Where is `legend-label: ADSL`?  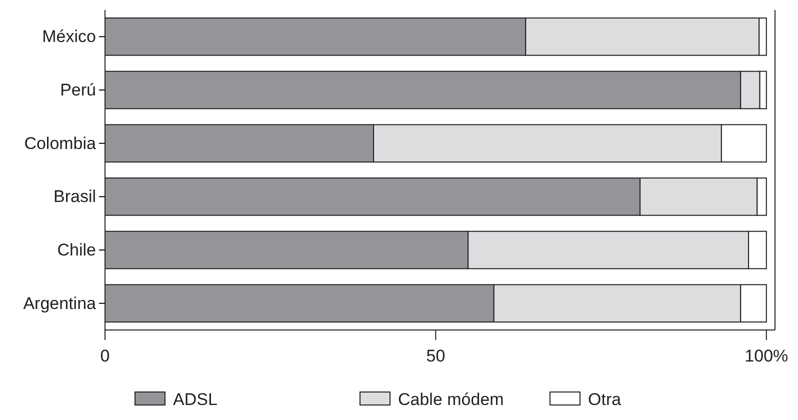 legend-label: ADSL is located at coordinates (195, 399).